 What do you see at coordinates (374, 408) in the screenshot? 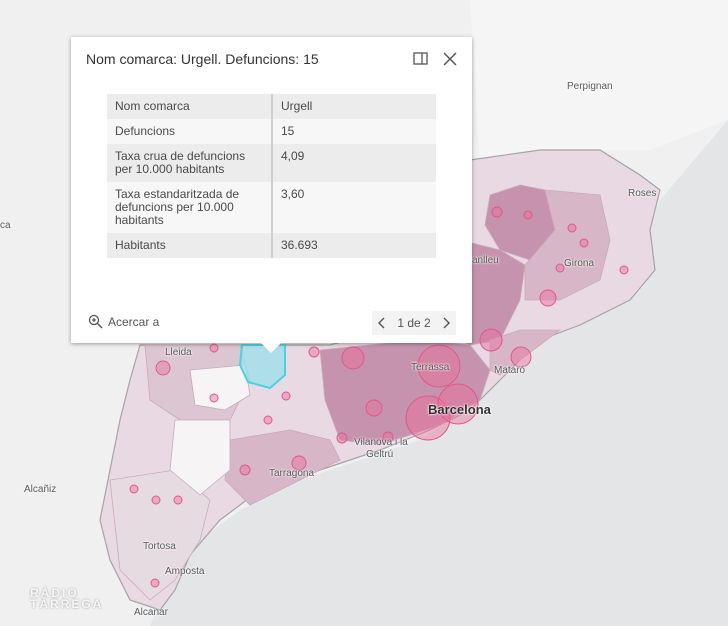
I see `bubble-baixllob` at bounding box center [374, 408].